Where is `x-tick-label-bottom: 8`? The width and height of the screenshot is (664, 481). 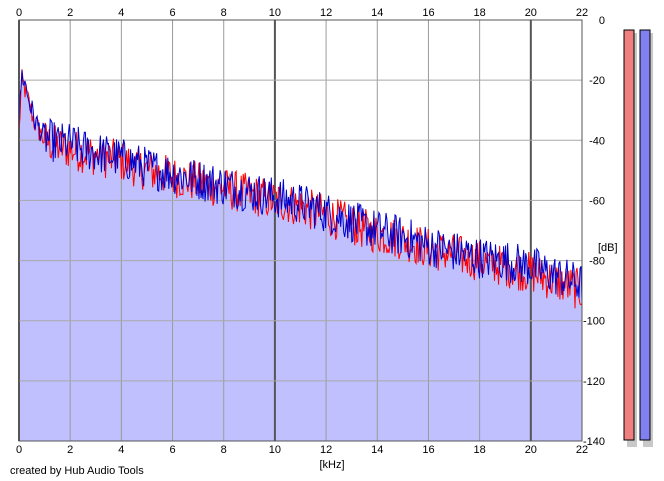 x-tick-label-bottom: 8 is located at coordinates (224, 450).